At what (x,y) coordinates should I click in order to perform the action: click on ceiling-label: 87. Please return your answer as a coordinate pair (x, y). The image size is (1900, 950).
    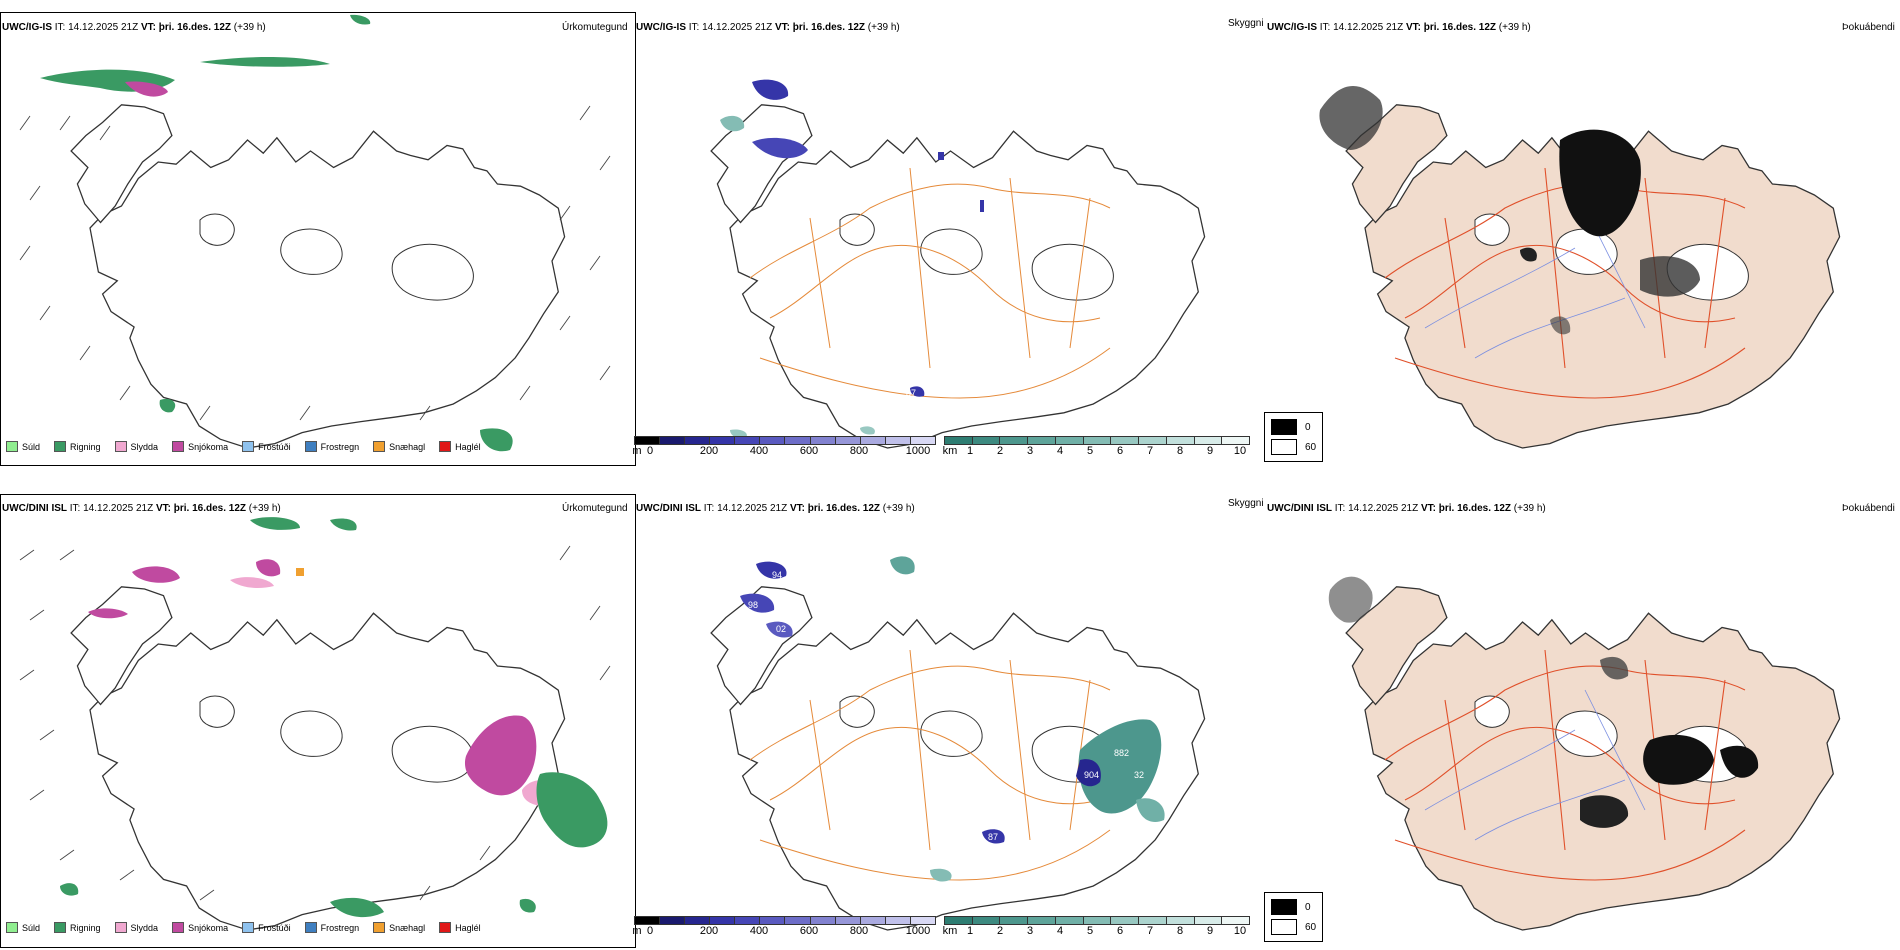
    Looking at the image, I should click on (911, 393).